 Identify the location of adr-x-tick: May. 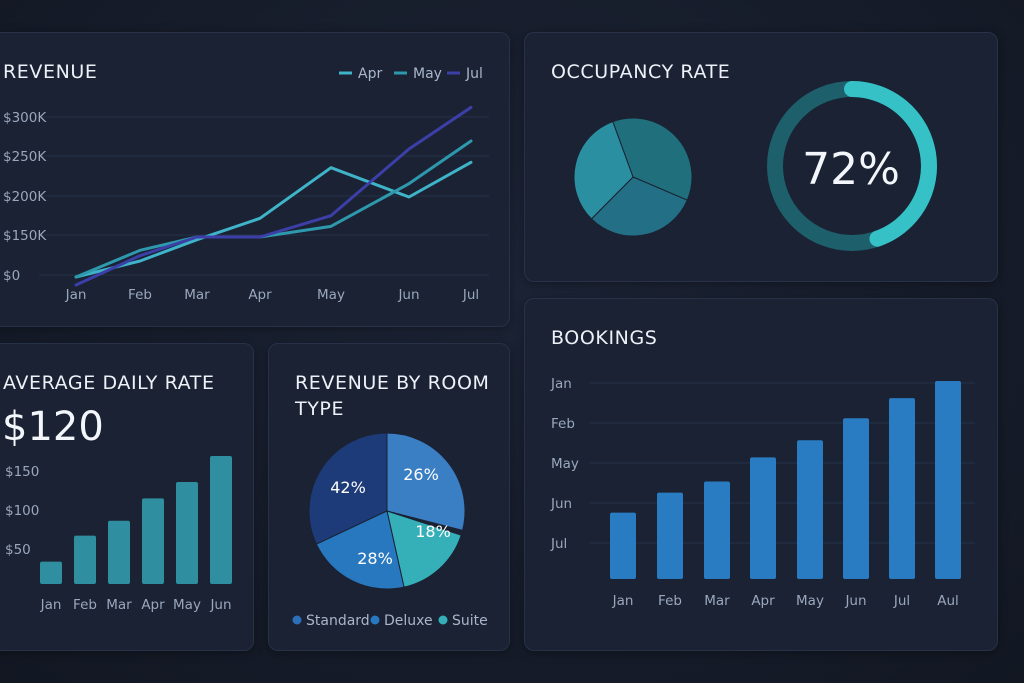
(187, 605).